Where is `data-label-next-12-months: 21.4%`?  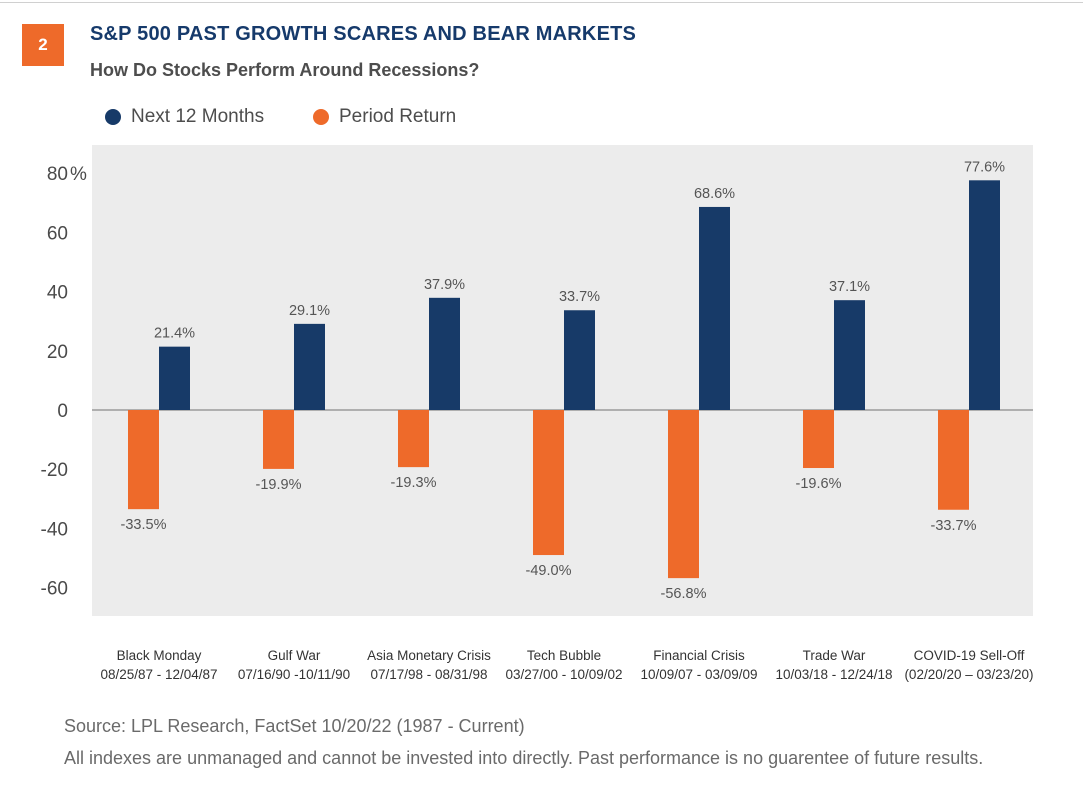 data-label-next-12-months: 21.4% is located at coordinates (174, 334).